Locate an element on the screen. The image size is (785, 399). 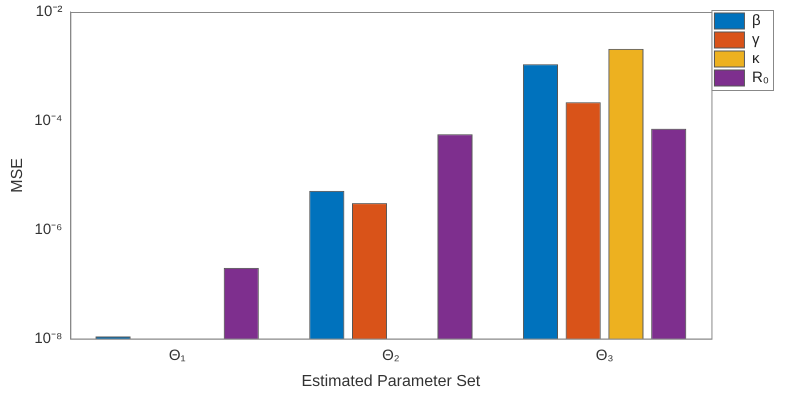
x-tick-label: Θ₂ is located at coordinates (391, 355).